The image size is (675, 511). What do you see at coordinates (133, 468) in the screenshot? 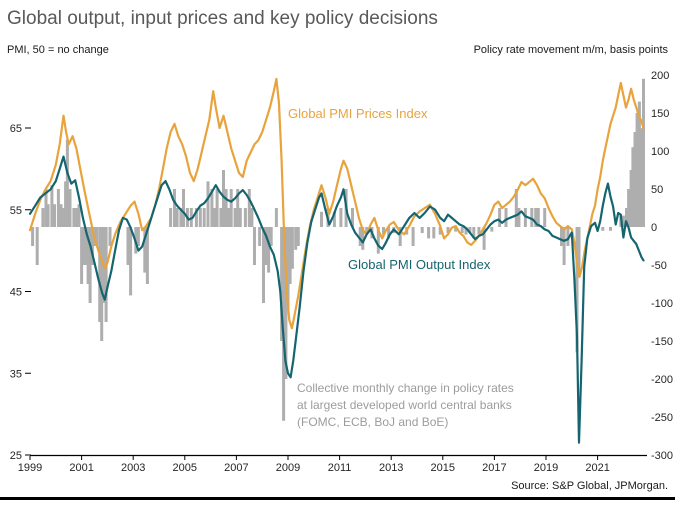
I see `x-tick-label: 2003` at bounding box center [133, 468].